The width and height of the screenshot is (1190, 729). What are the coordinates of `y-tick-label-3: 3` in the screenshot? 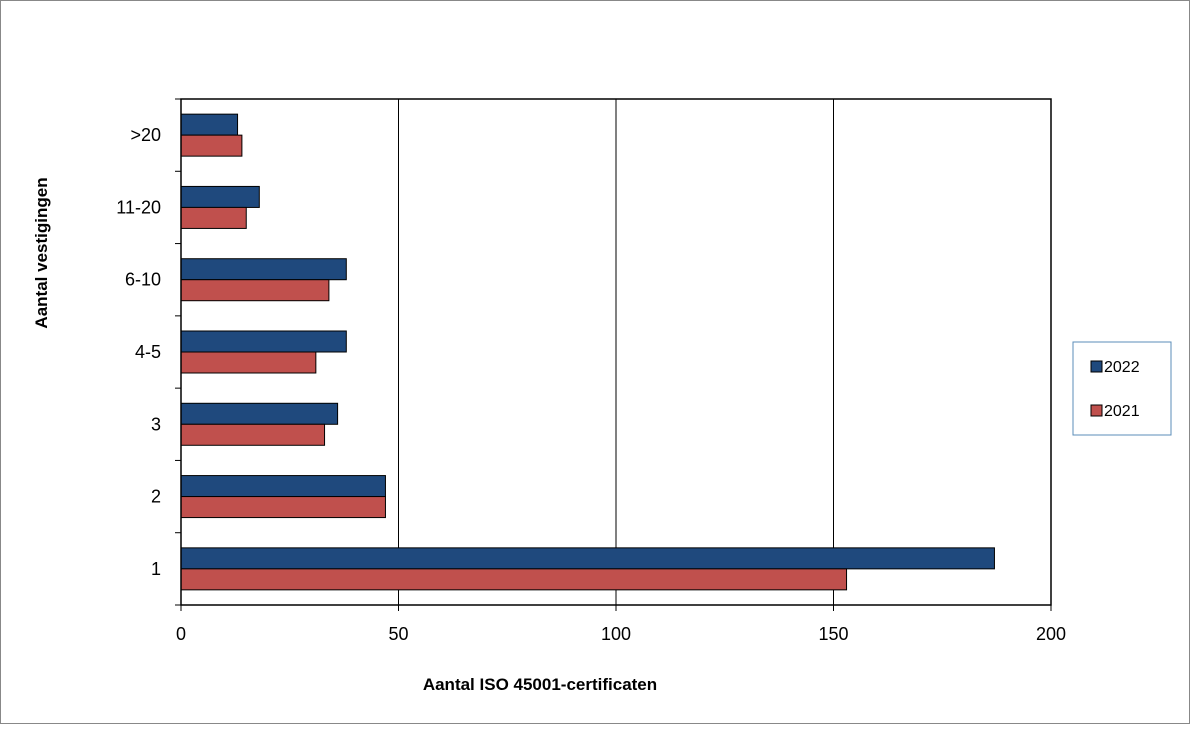 It's located at (156, 424).